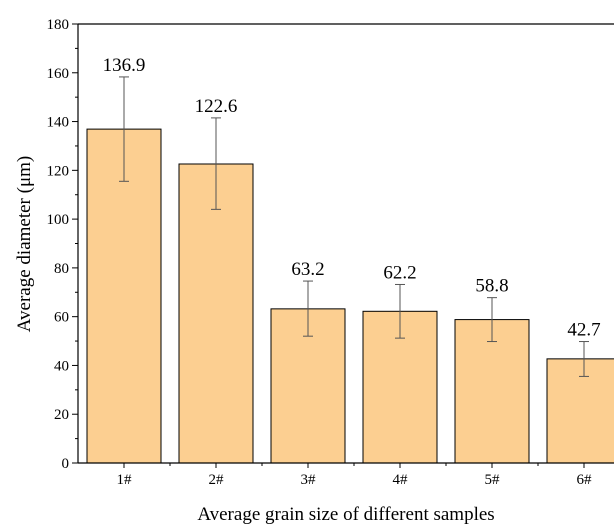  Describe the element at coordinates (124, 65) in the screenshot. I see `data-label: 136.9` at that location.